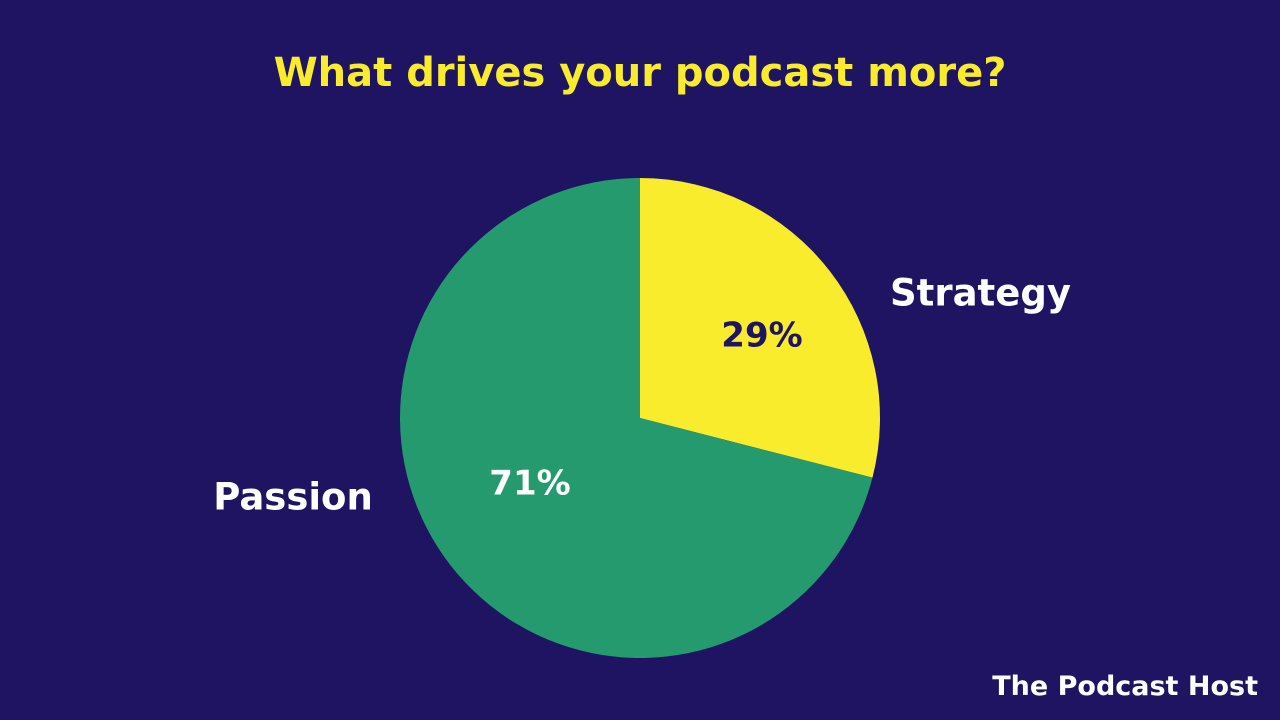 The height and width of the screenshot is (720, 1280). I want to click on slice-value-label-strategy: 29%, so click(761, 336).